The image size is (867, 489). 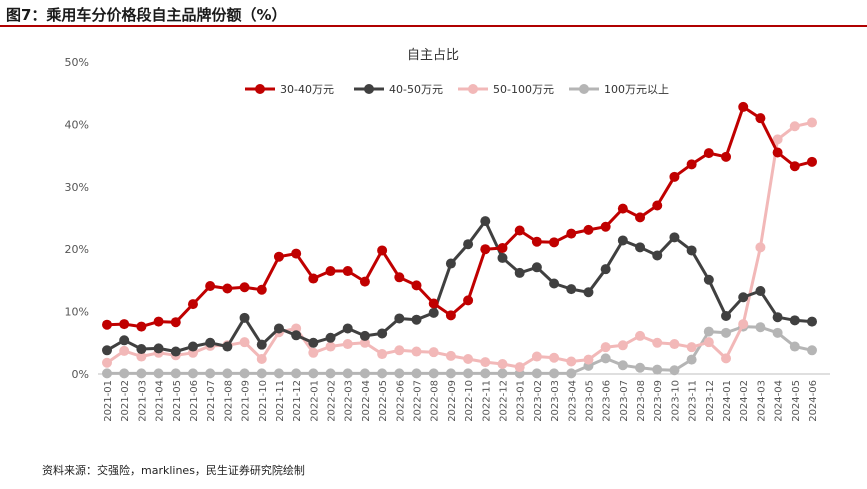 What do you see at coordinates (503, 401) in the screenshot?
I see `x-tick-label: 2022-12` at bounding box center [503, 401].